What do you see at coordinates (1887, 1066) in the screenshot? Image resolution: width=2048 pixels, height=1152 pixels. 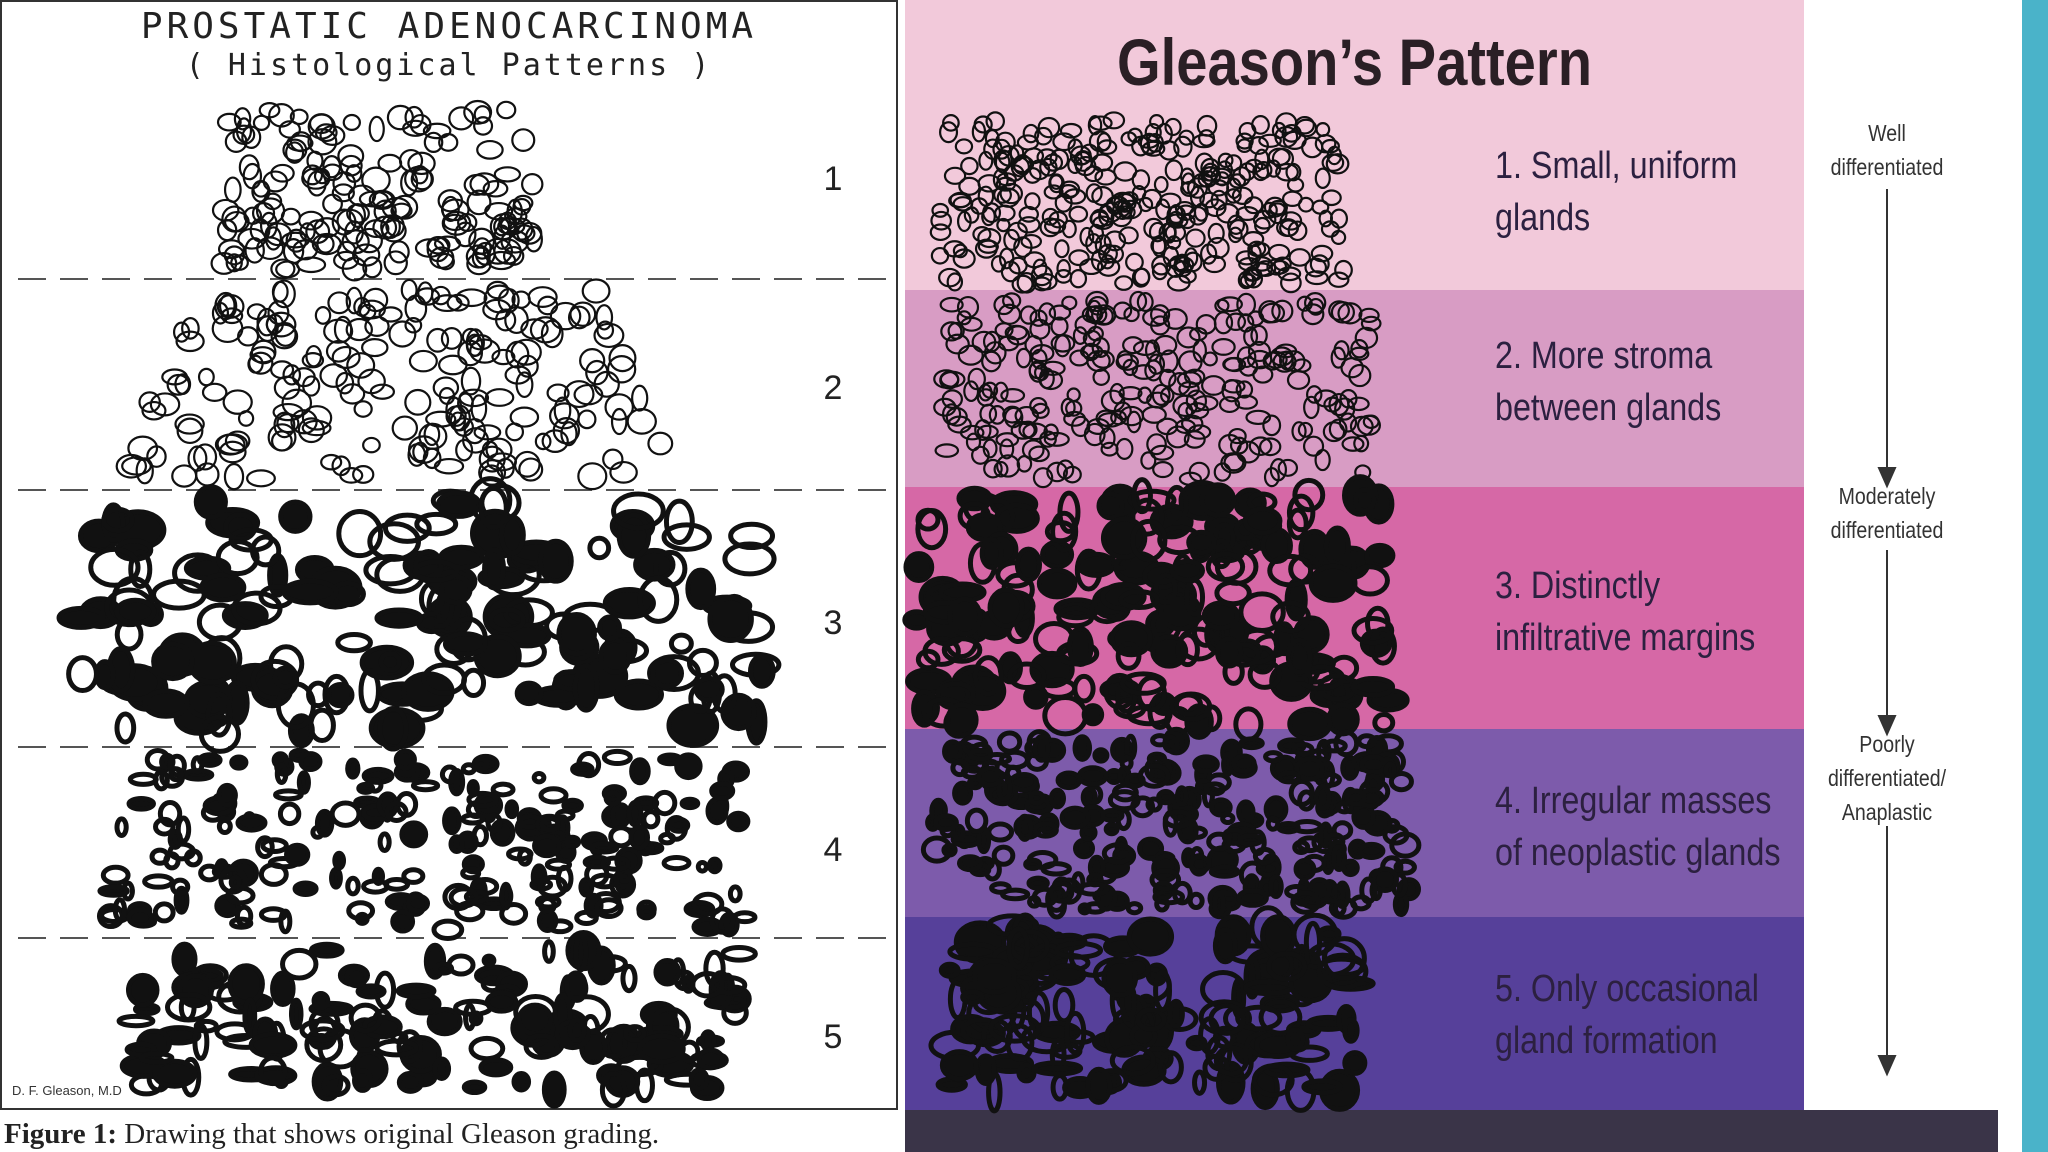 I see `arrow-head` at bounding box center [1887, 1066].